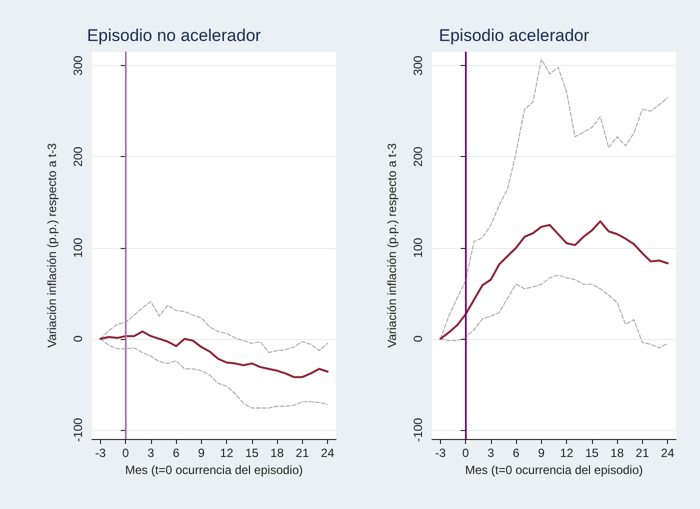 The width and height of the screenshot is (700, 509). What do you see at coordinates (514, 35) in the screenshot?
I see `chart-title: Episodio acelerador` at bounding box center [514, 35].